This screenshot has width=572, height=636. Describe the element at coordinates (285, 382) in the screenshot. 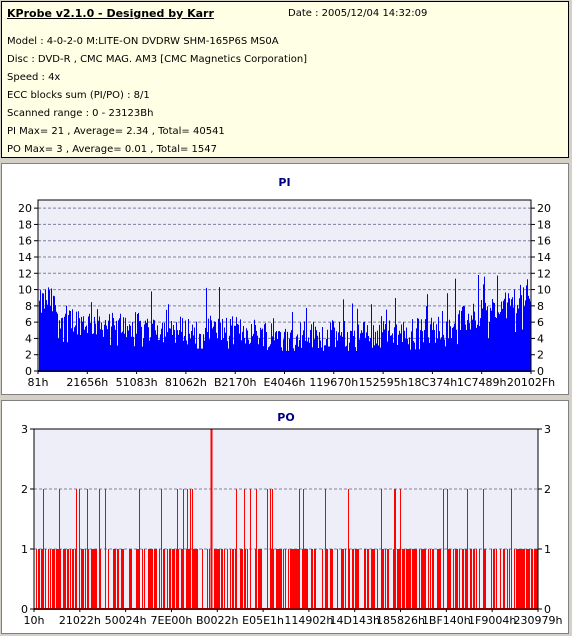

I see `pi-x-tick-label: E4046h` at that location.